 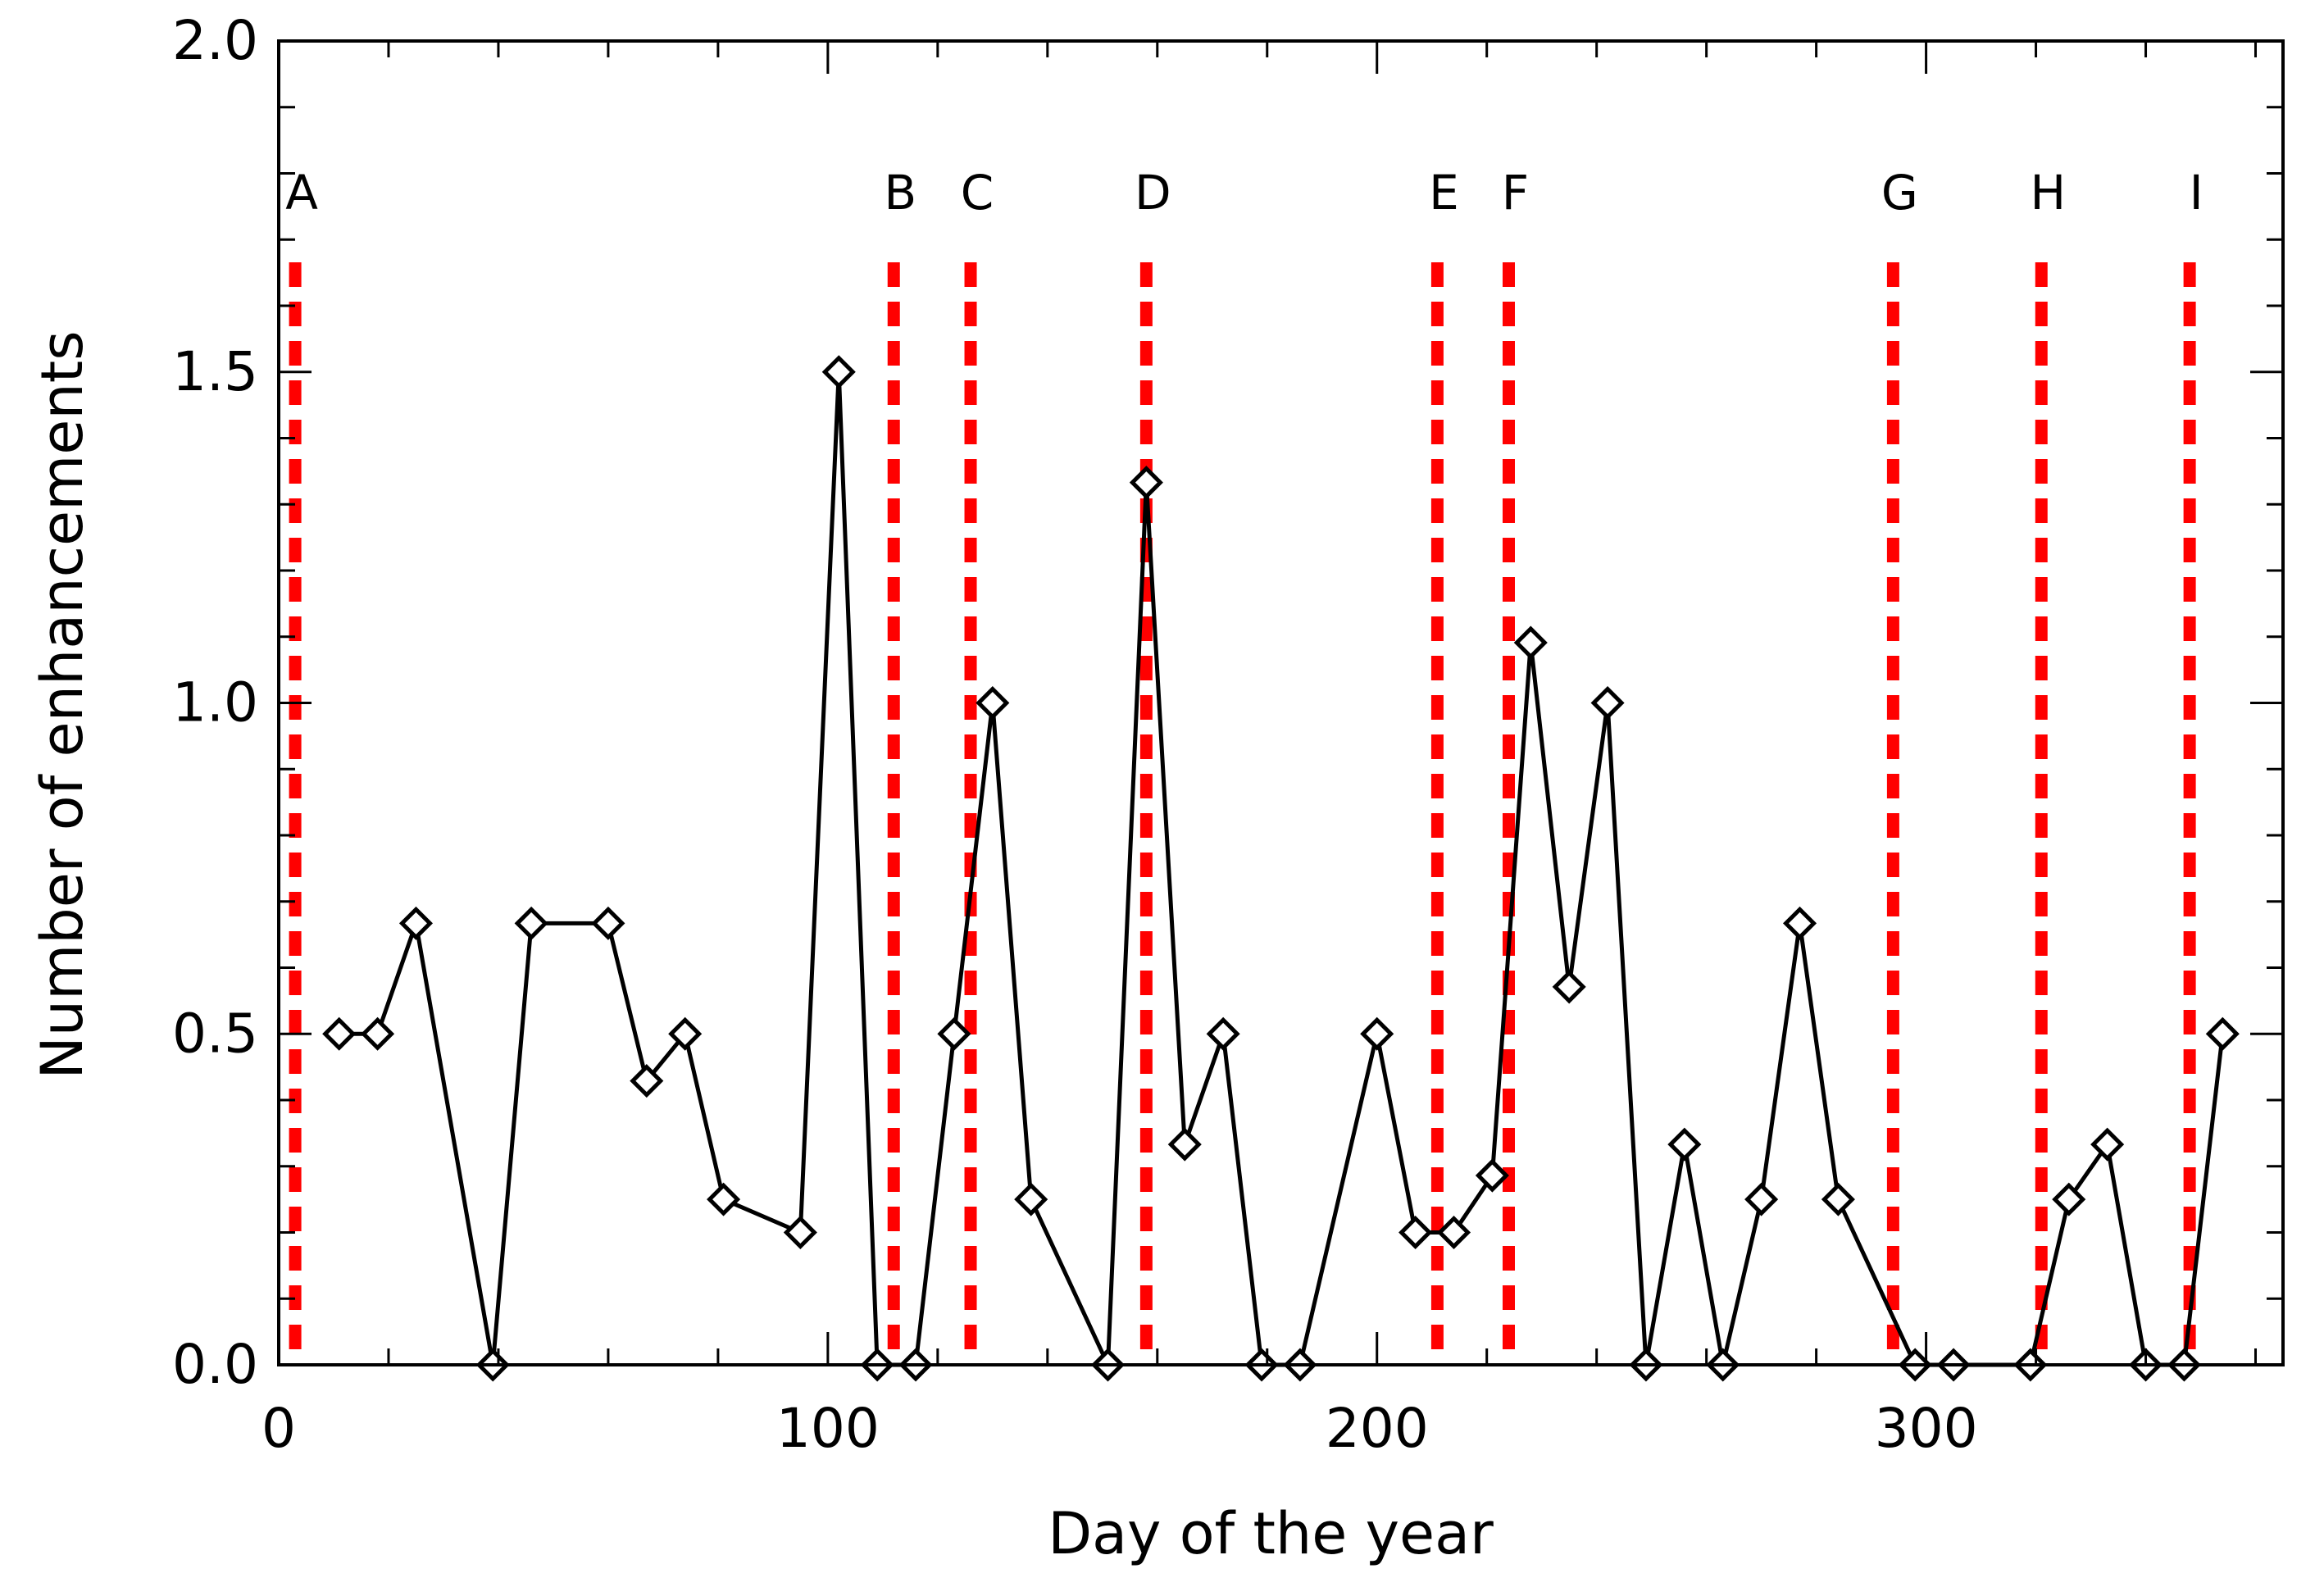 I want to click on event-label-b: B, so click(x=900, y=193).